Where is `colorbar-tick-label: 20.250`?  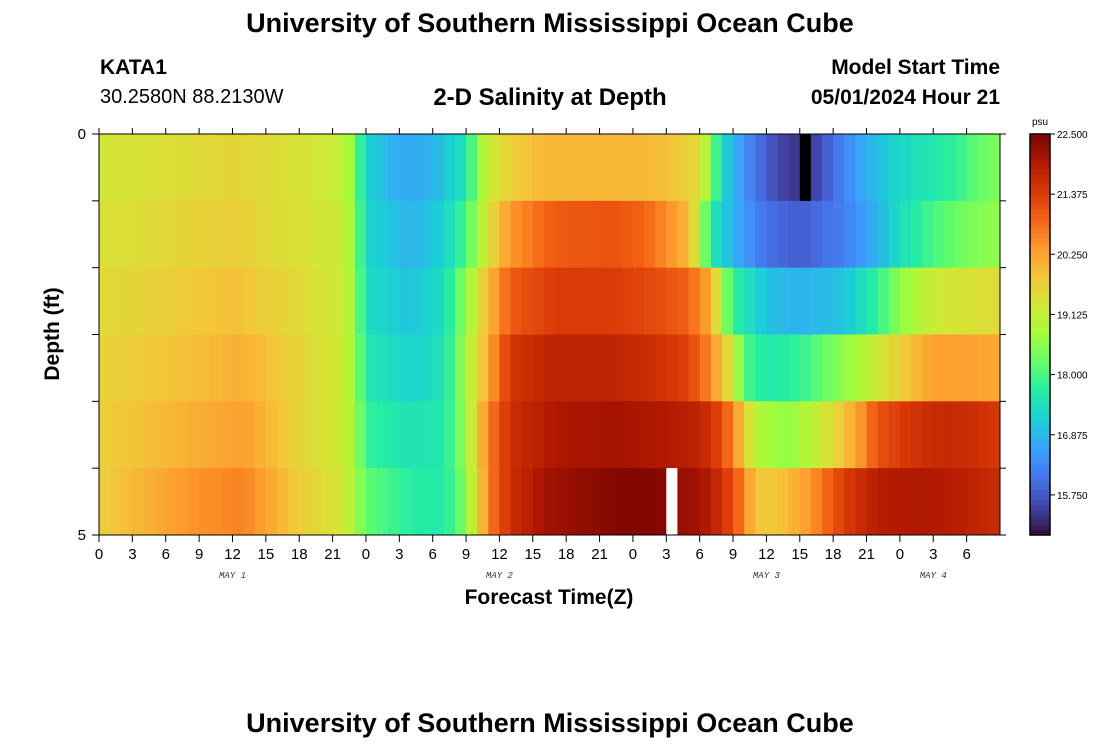 colorbar-tick-label: 20.250 is located at coordinates (1072, 255).